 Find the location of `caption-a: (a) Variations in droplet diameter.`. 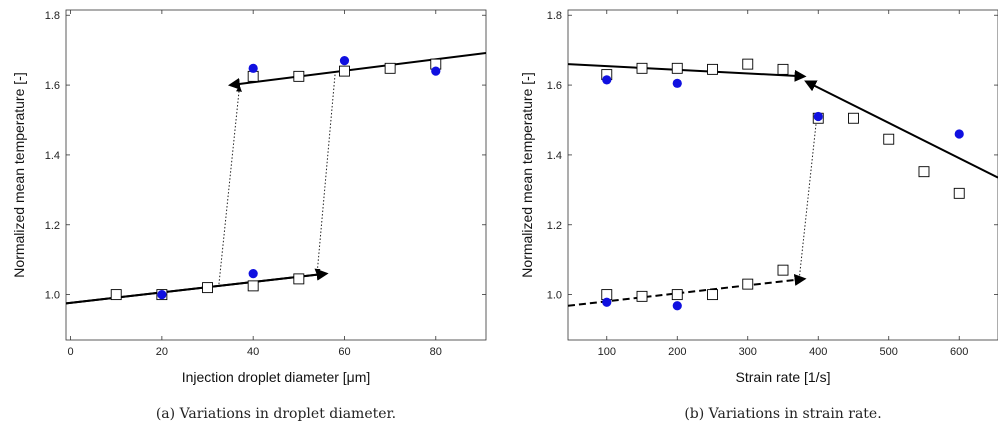

caption-a: (a) Variations in droplet diameter. is located at coordinates (276, 414).